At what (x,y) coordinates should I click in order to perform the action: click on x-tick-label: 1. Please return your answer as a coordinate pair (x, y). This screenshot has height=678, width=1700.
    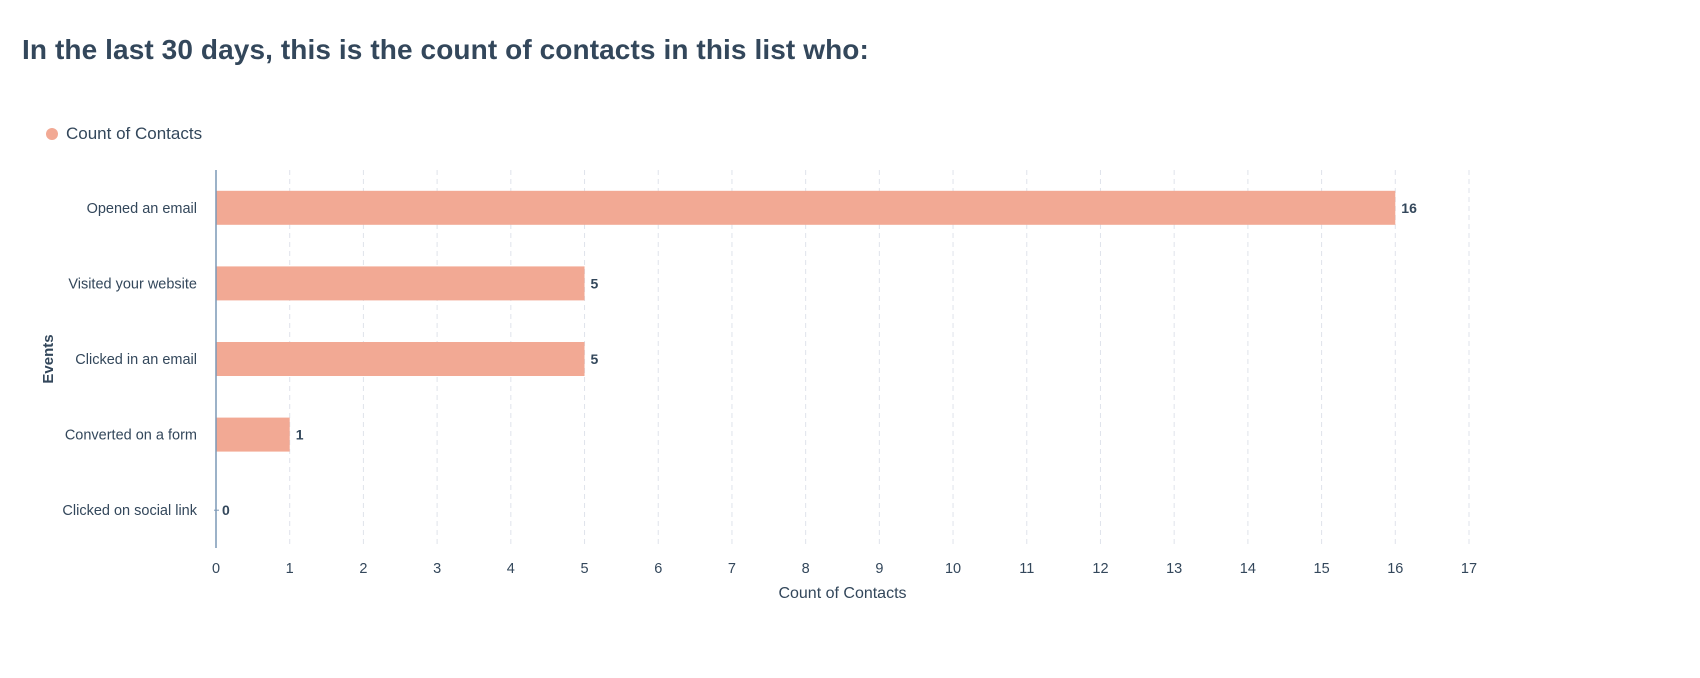
    Looking at the image, I should click on (290, 569).